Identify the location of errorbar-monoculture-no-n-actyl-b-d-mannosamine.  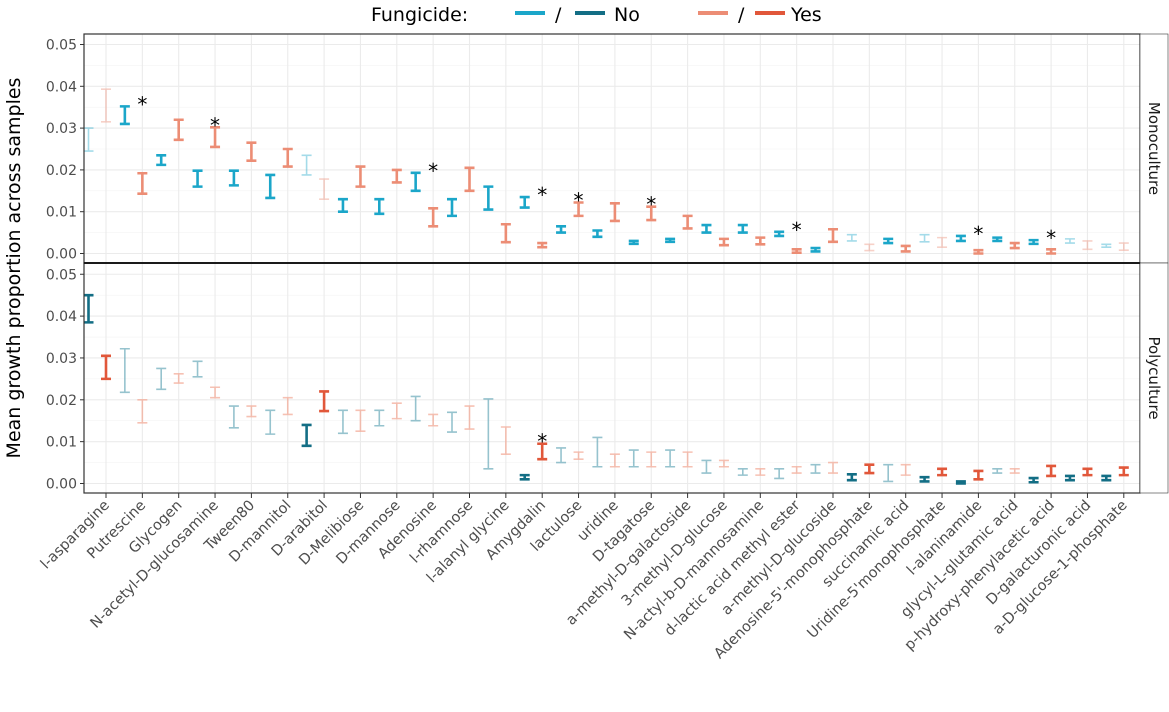
(742, 228).